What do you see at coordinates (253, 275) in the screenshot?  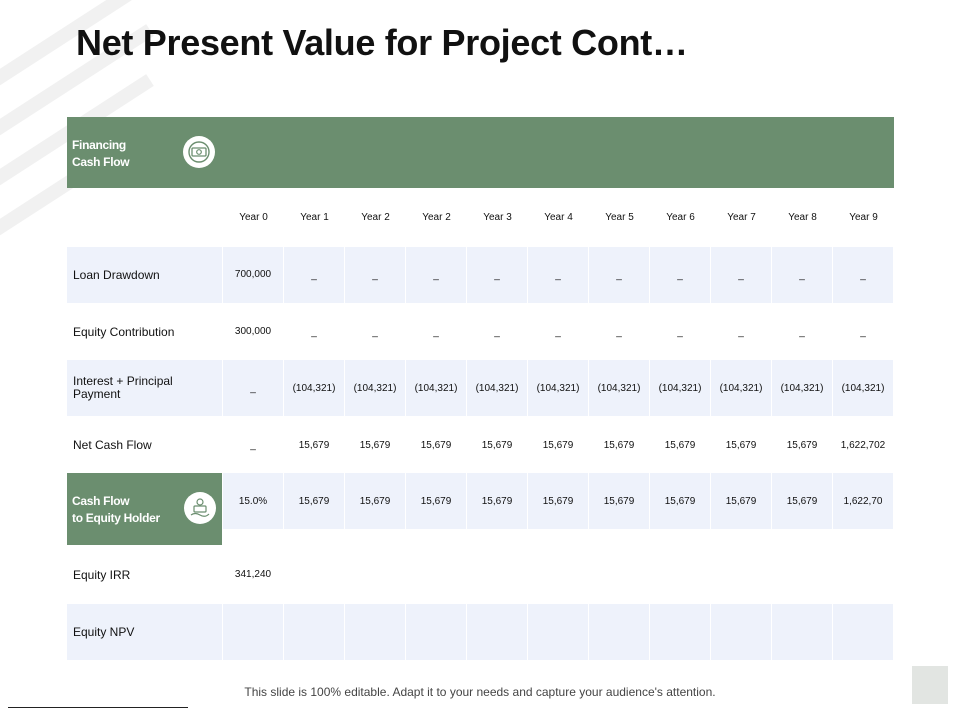 I see `table-cell: 700,000` at bounding box center [253, 275].